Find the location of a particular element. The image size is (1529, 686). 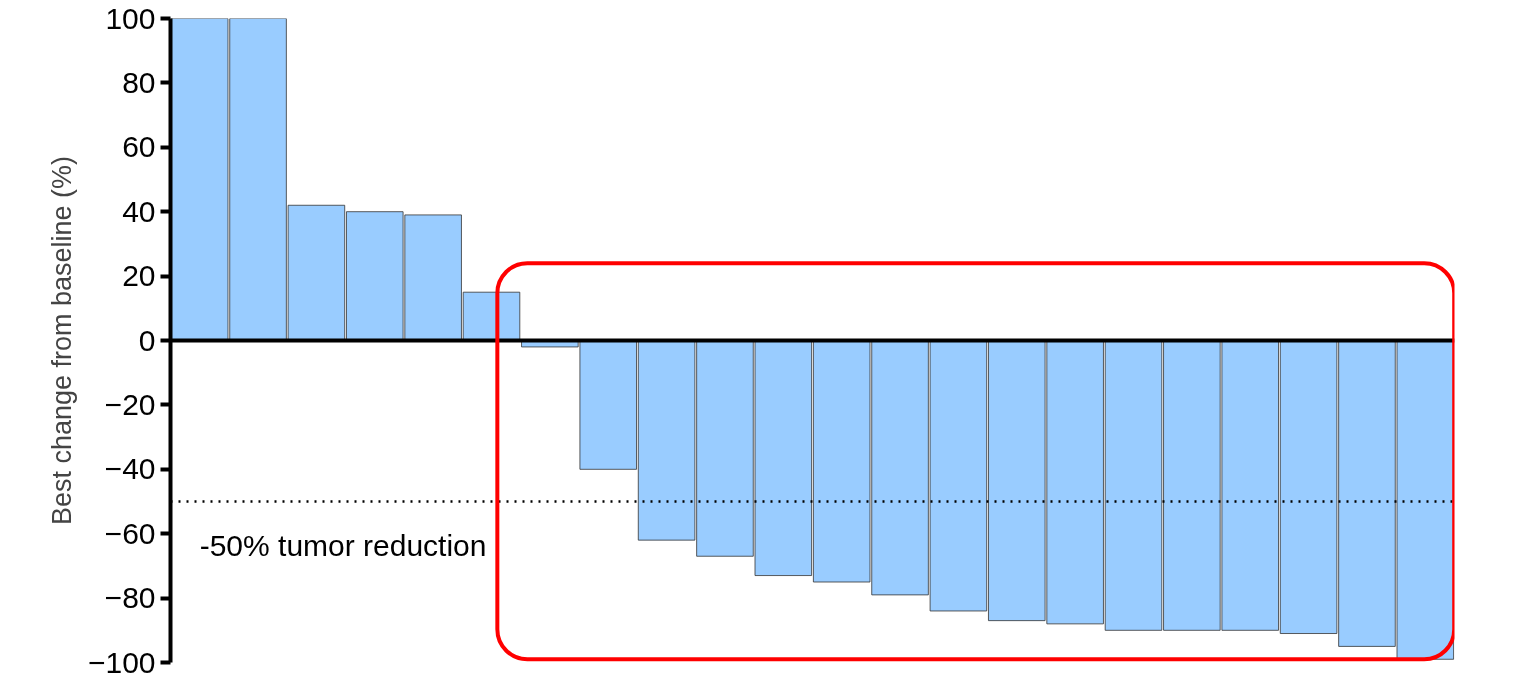

y-tick-label: 60 is located at coordinates (139, 147).